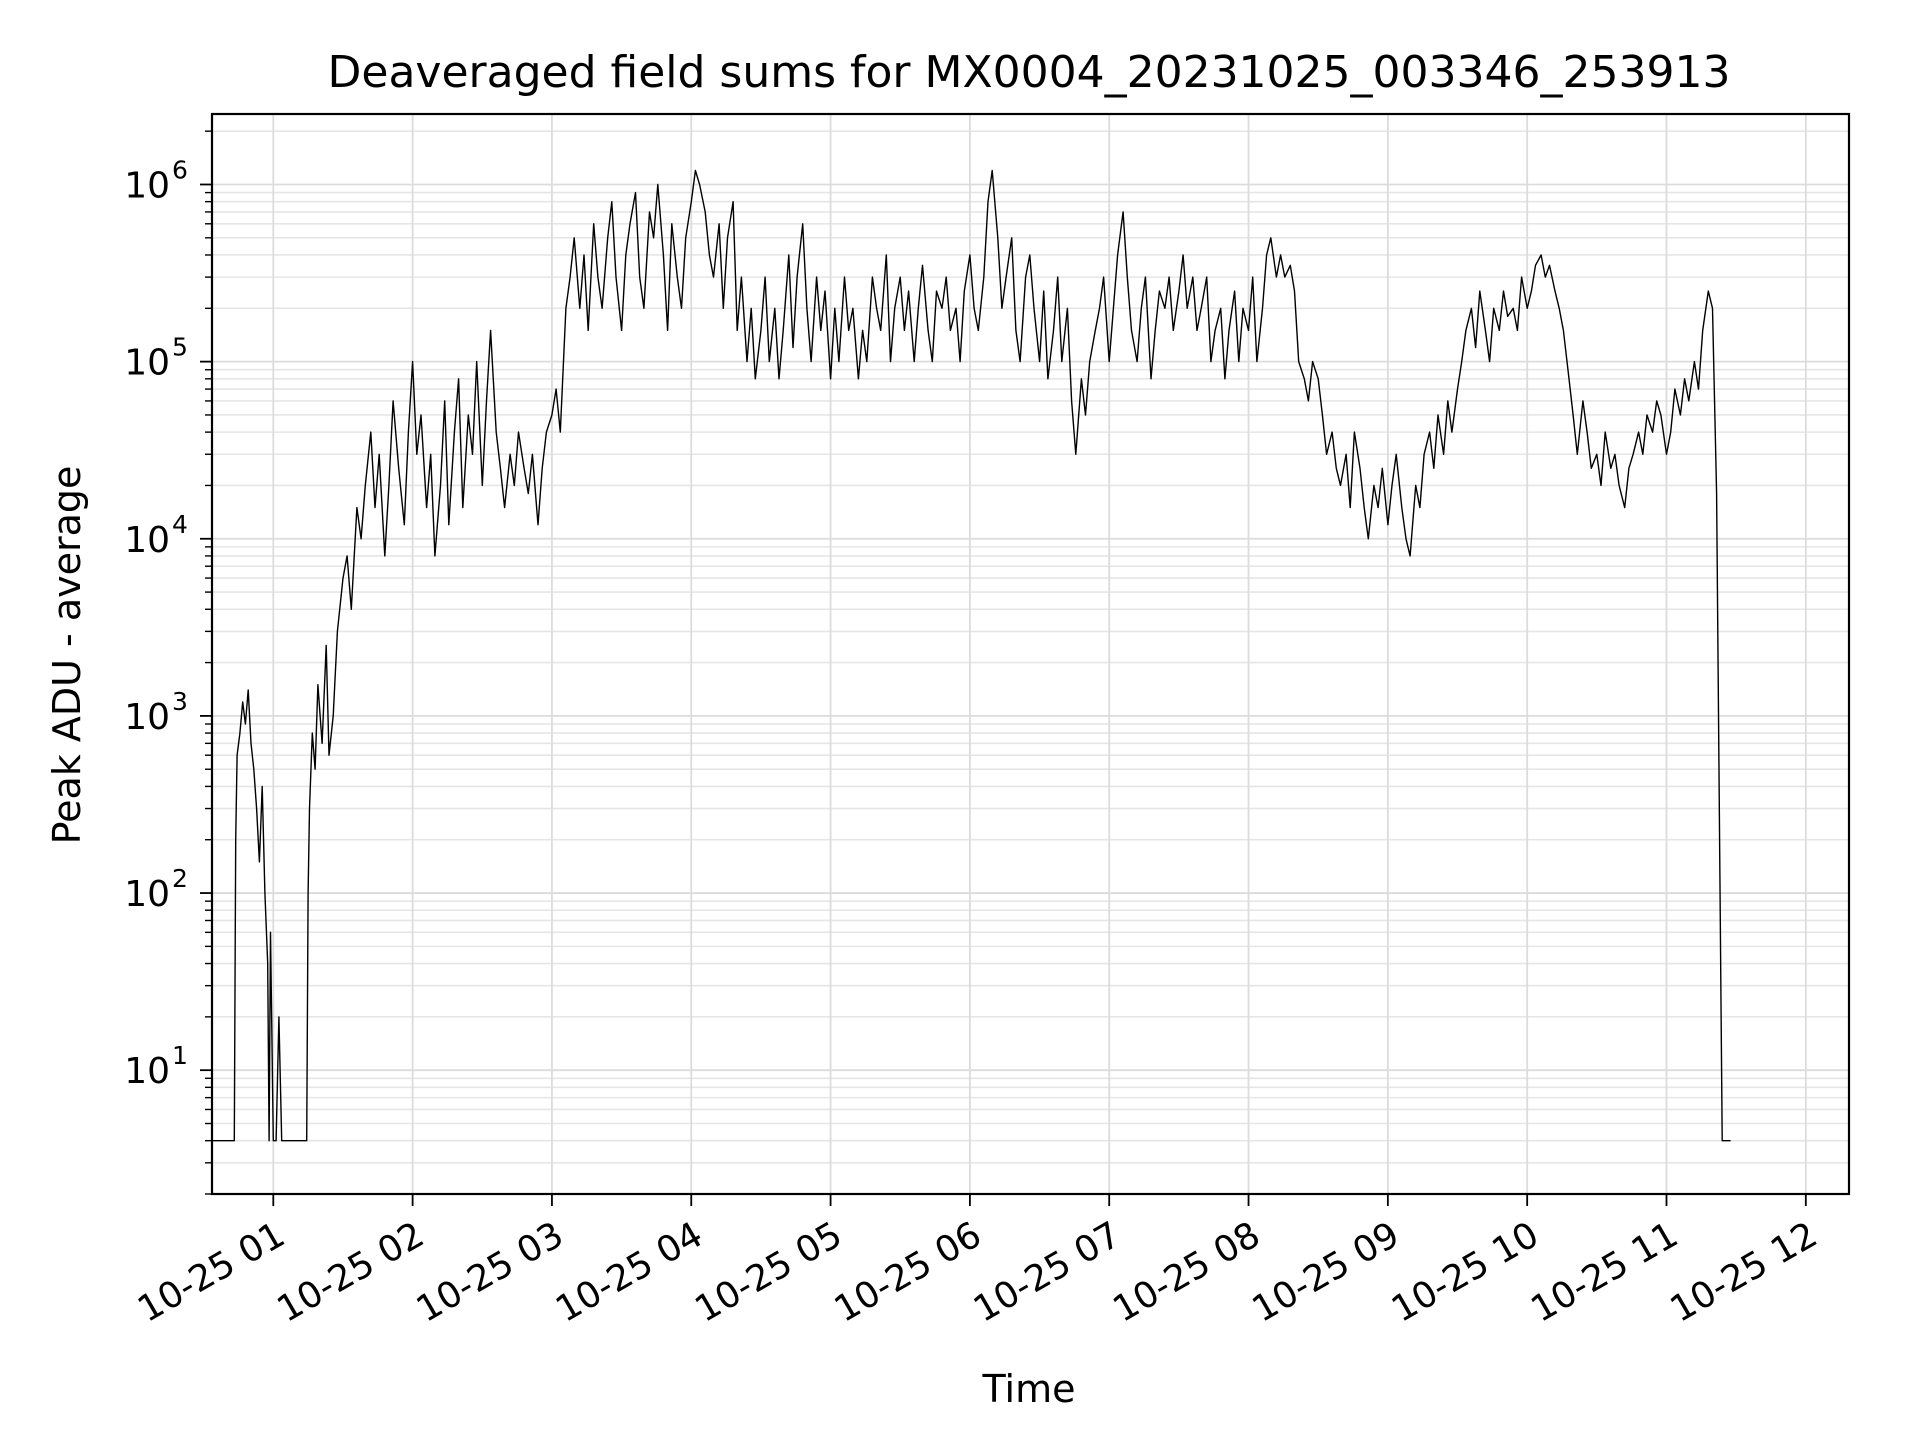  Describe the element at coordinates (180, 524) in the screenshot. I see `y-tick-exponent: 4` at that location.